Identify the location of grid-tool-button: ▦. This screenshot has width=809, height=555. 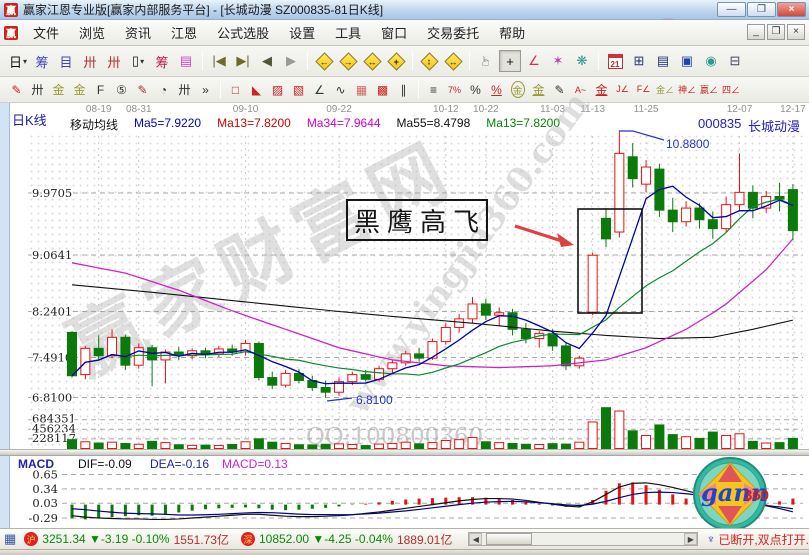
(361, 89).